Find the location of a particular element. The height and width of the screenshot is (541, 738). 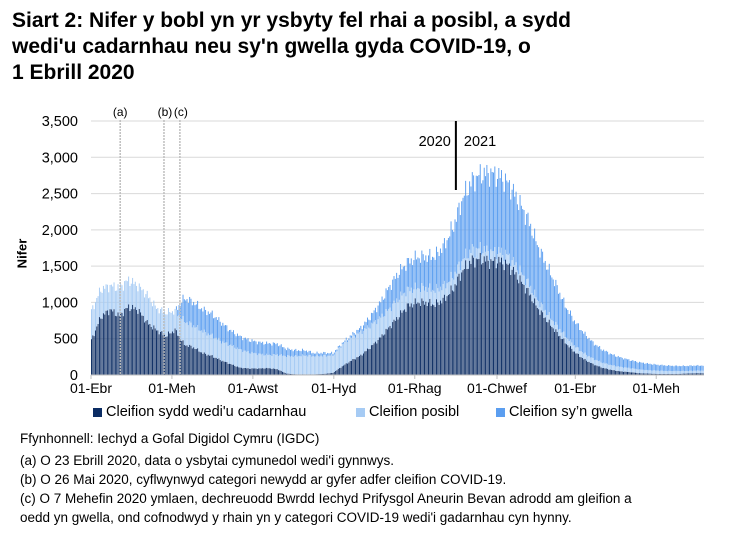

annotation-label-b: (b) is located at coordinates (165, 112).